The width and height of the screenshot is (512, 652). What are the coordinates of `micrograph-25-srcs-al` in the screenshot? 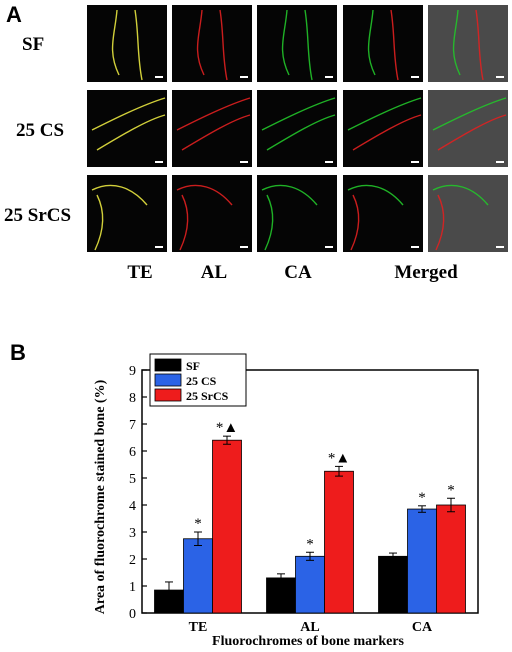 It's located at (212, 213).